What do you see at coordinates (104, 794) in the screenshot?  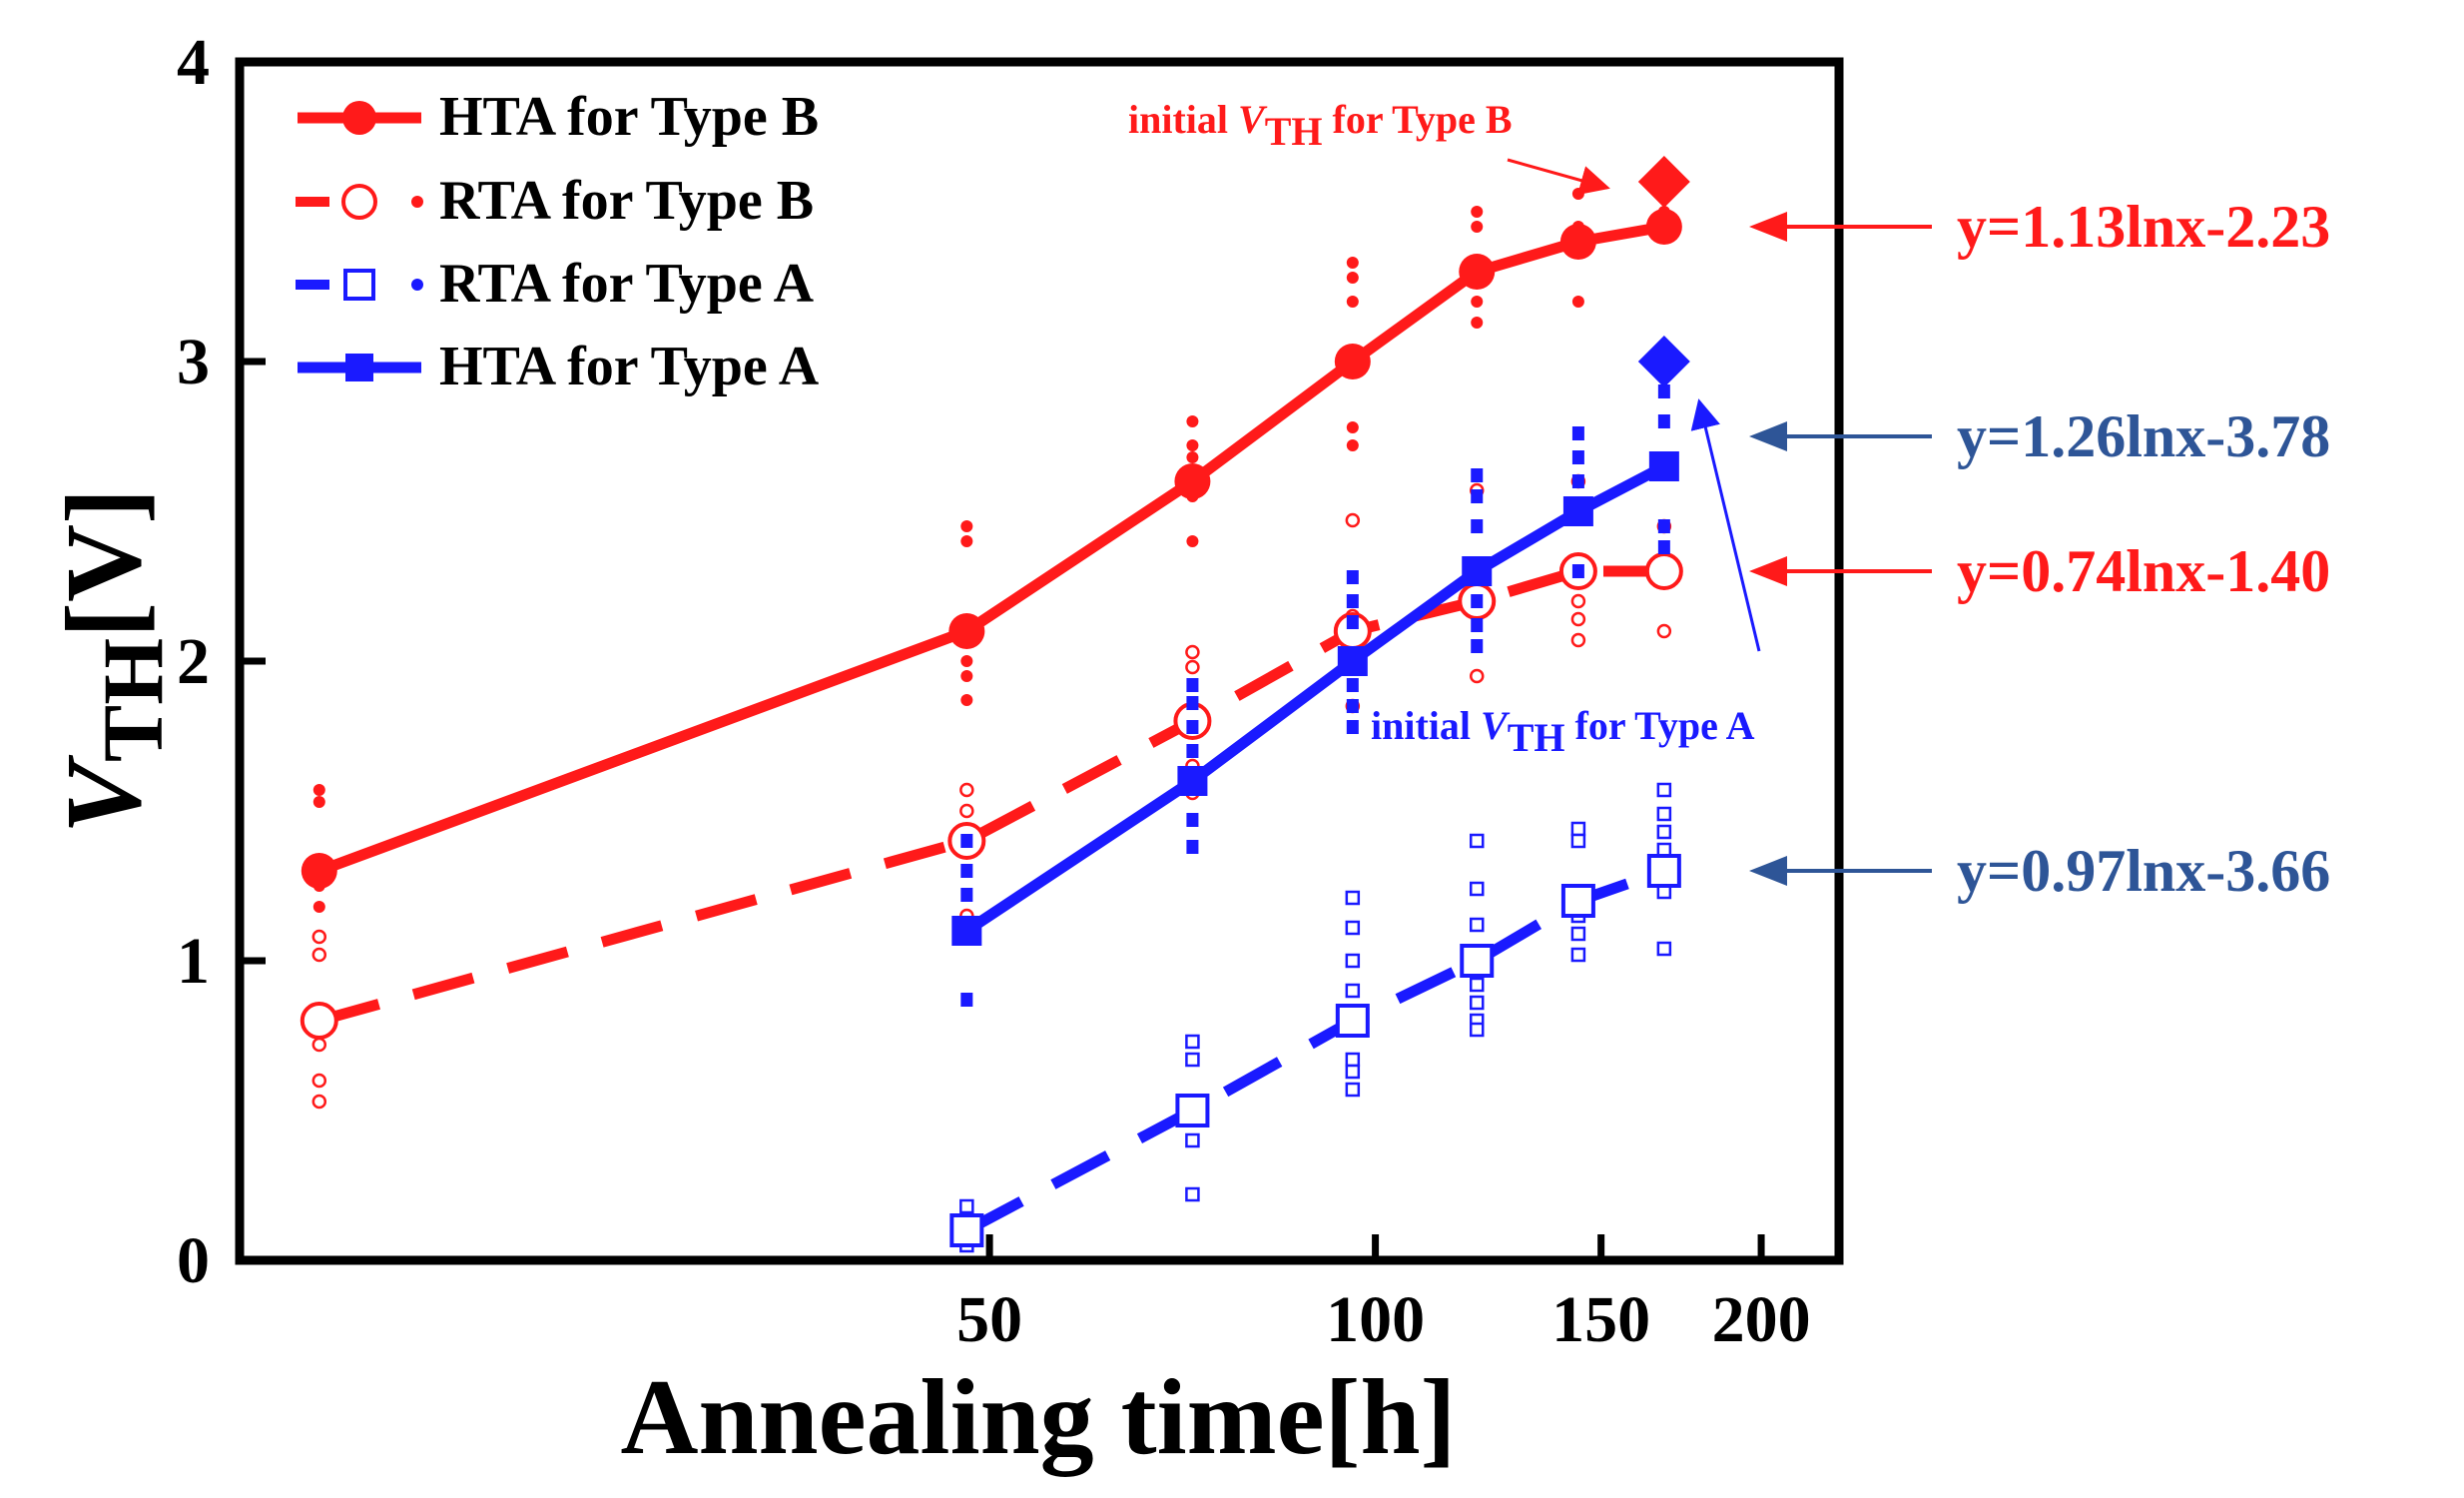 I see `y-axis-title-v: V` at bounding box center [104, 794].